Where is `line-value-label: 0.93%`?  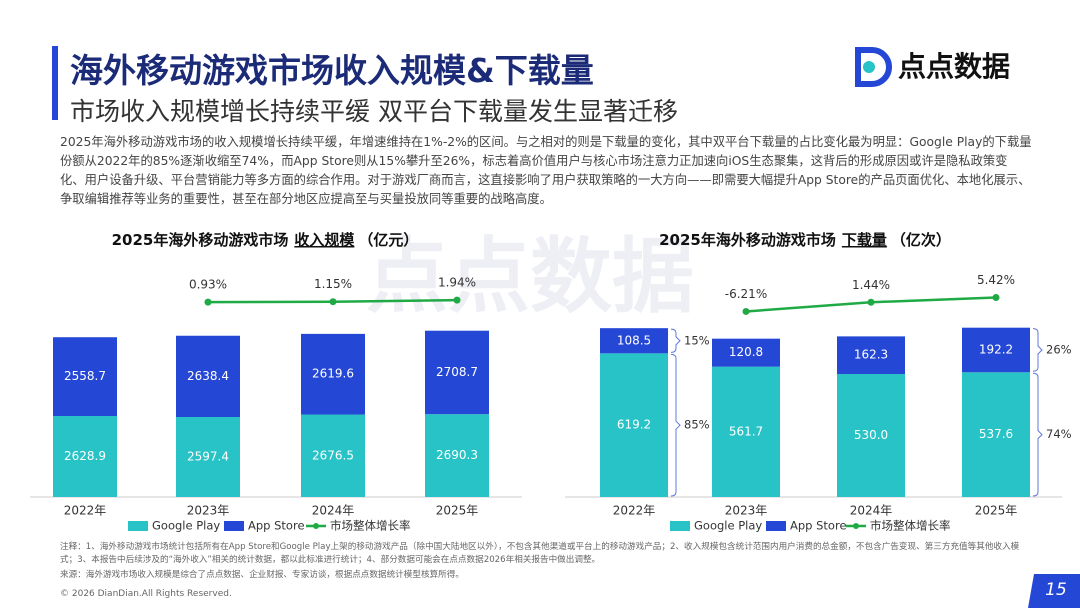
line-value-label: 0.93% is located at coordinates (208, 285).